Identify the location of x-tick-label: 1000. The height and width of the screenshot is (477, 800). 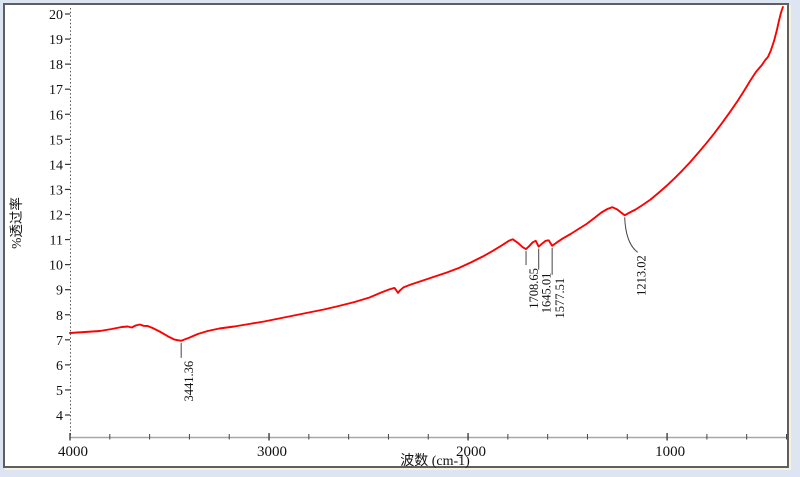
(670, 452).